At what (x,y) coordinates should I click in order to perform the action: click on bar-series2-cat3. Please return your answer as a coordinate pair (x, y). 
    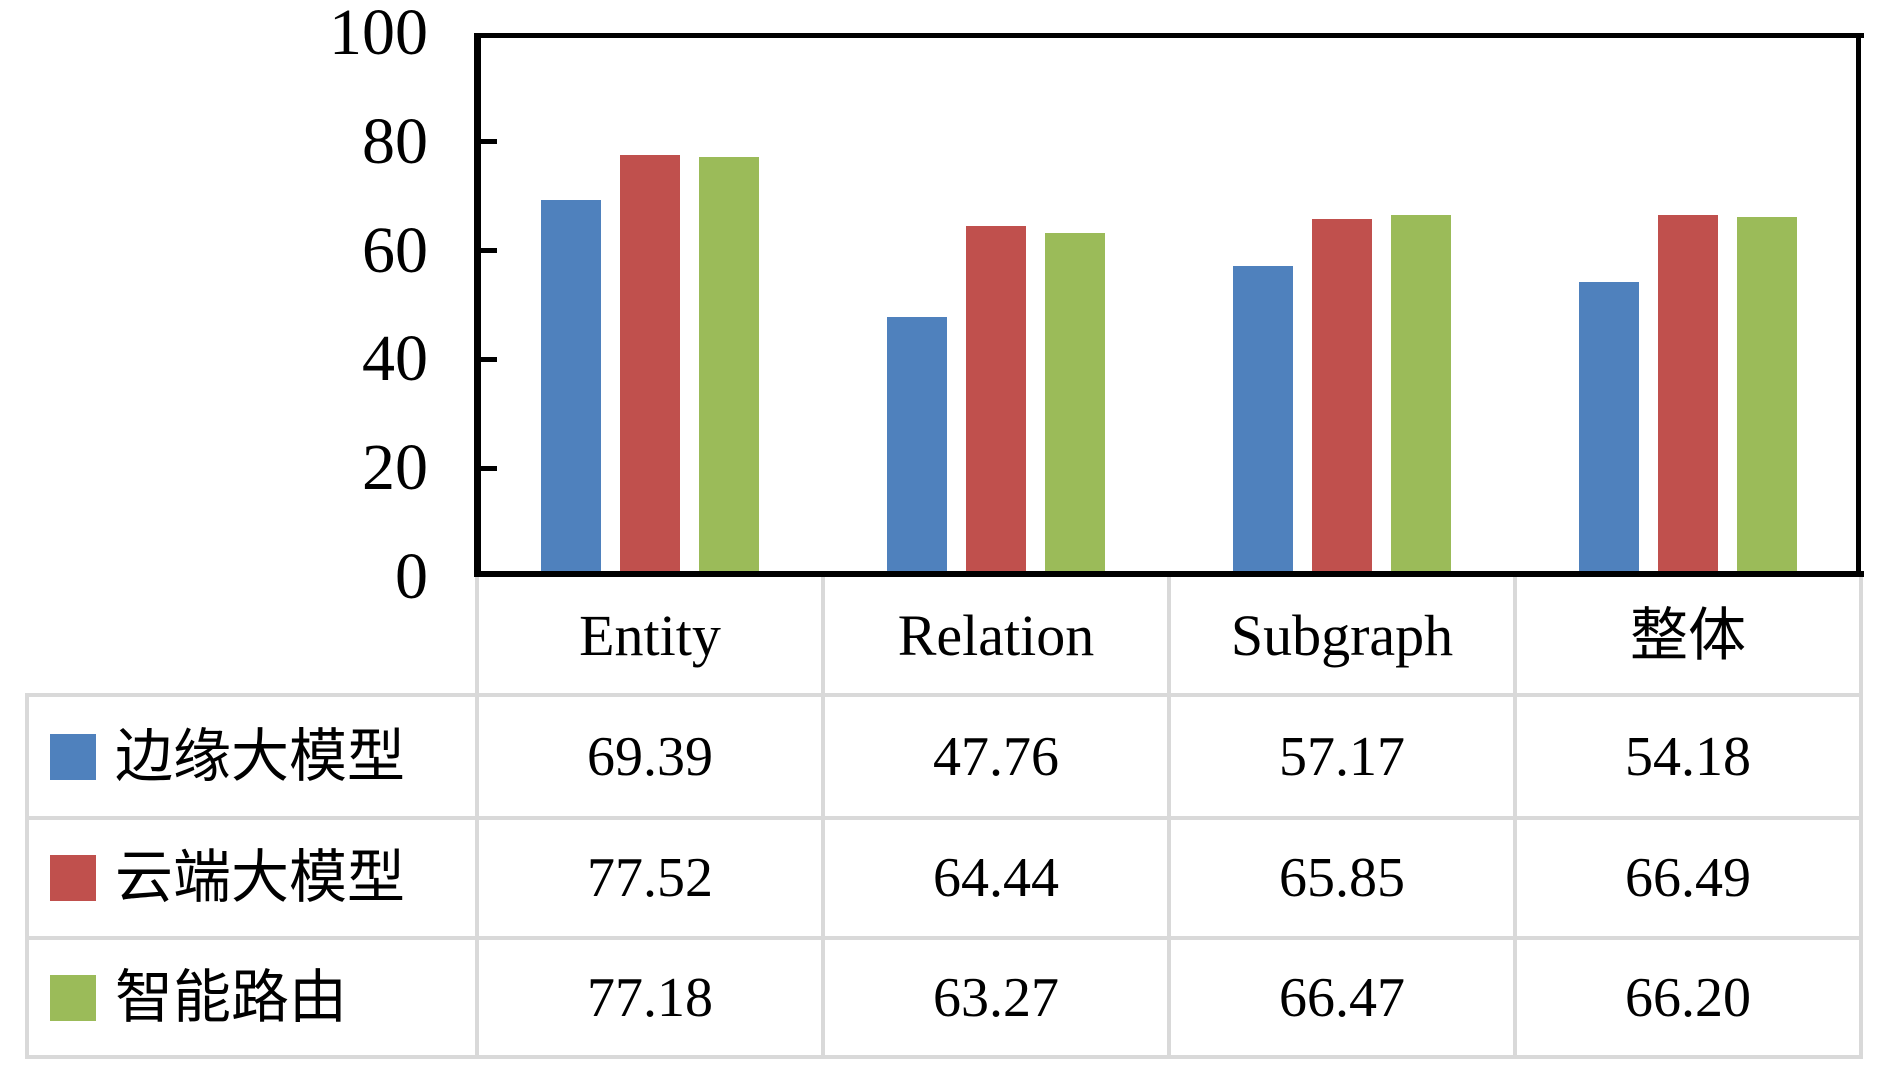
    Looking at the image, I should click on (1767, 394).